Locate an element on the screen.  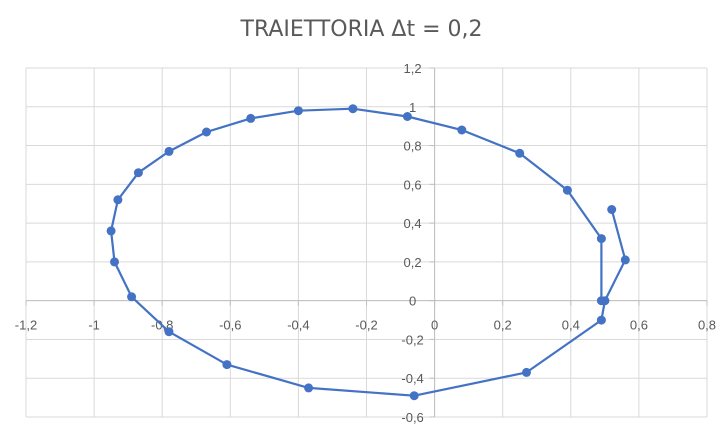
y-tick-label: -0,4 is located at coordinates (412, 378).